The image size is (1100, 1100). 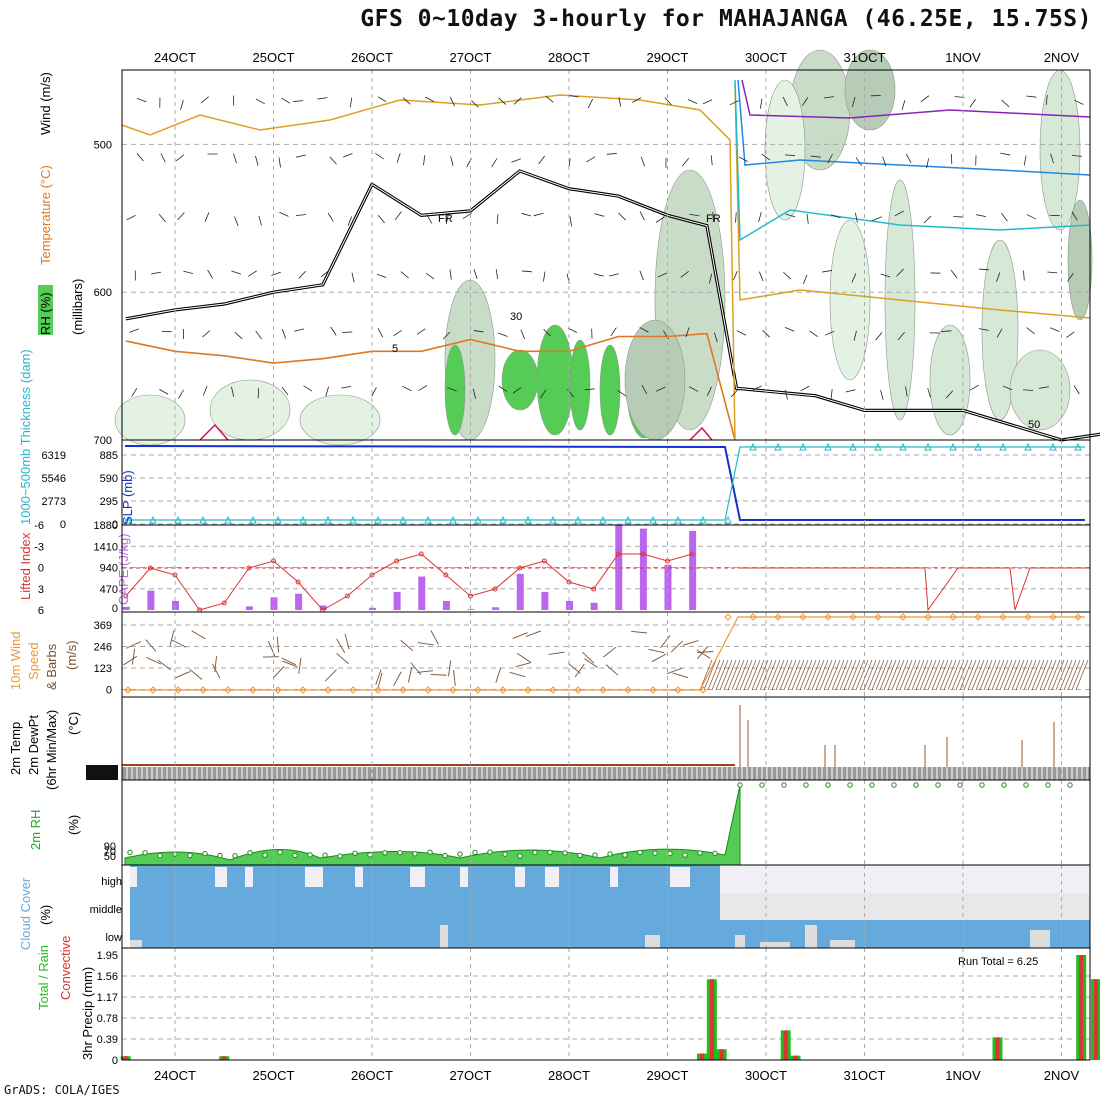 I want to click on isotherm-blue-line, so click(x=914, y=127).